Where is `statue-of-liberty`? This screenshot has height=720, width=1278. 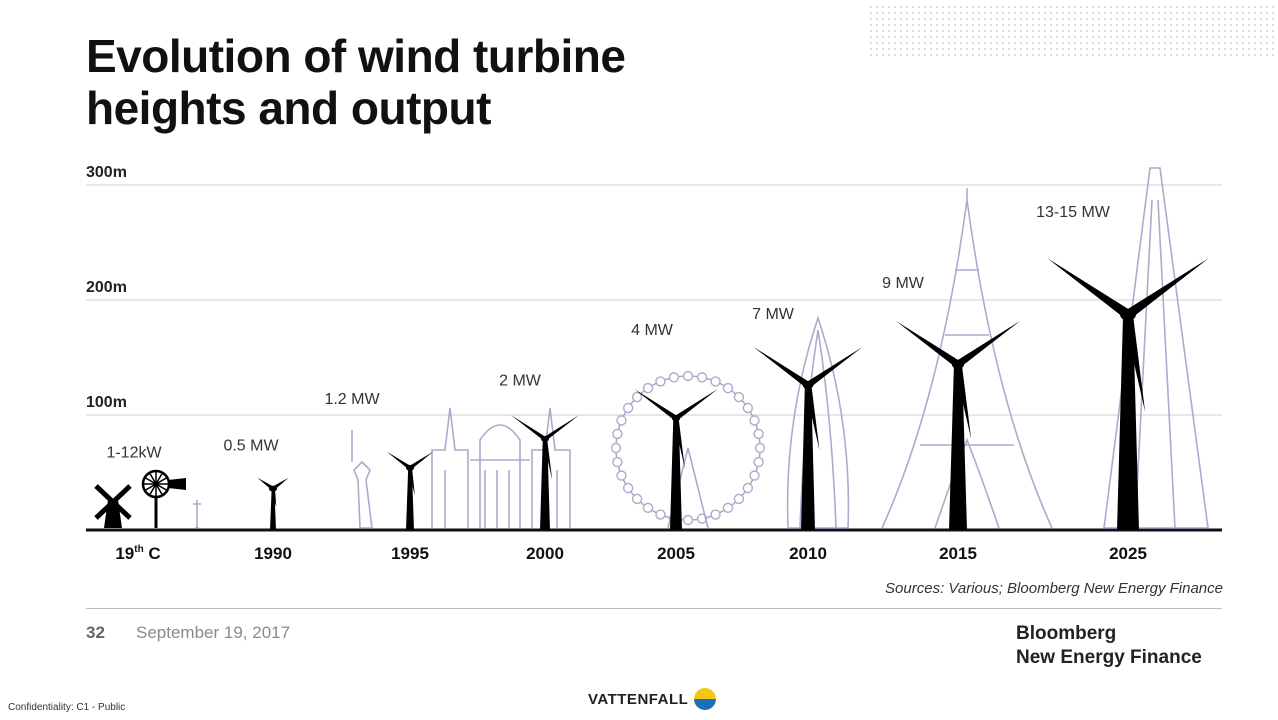 statue-of-liberty is located at coordinates (362, 479).